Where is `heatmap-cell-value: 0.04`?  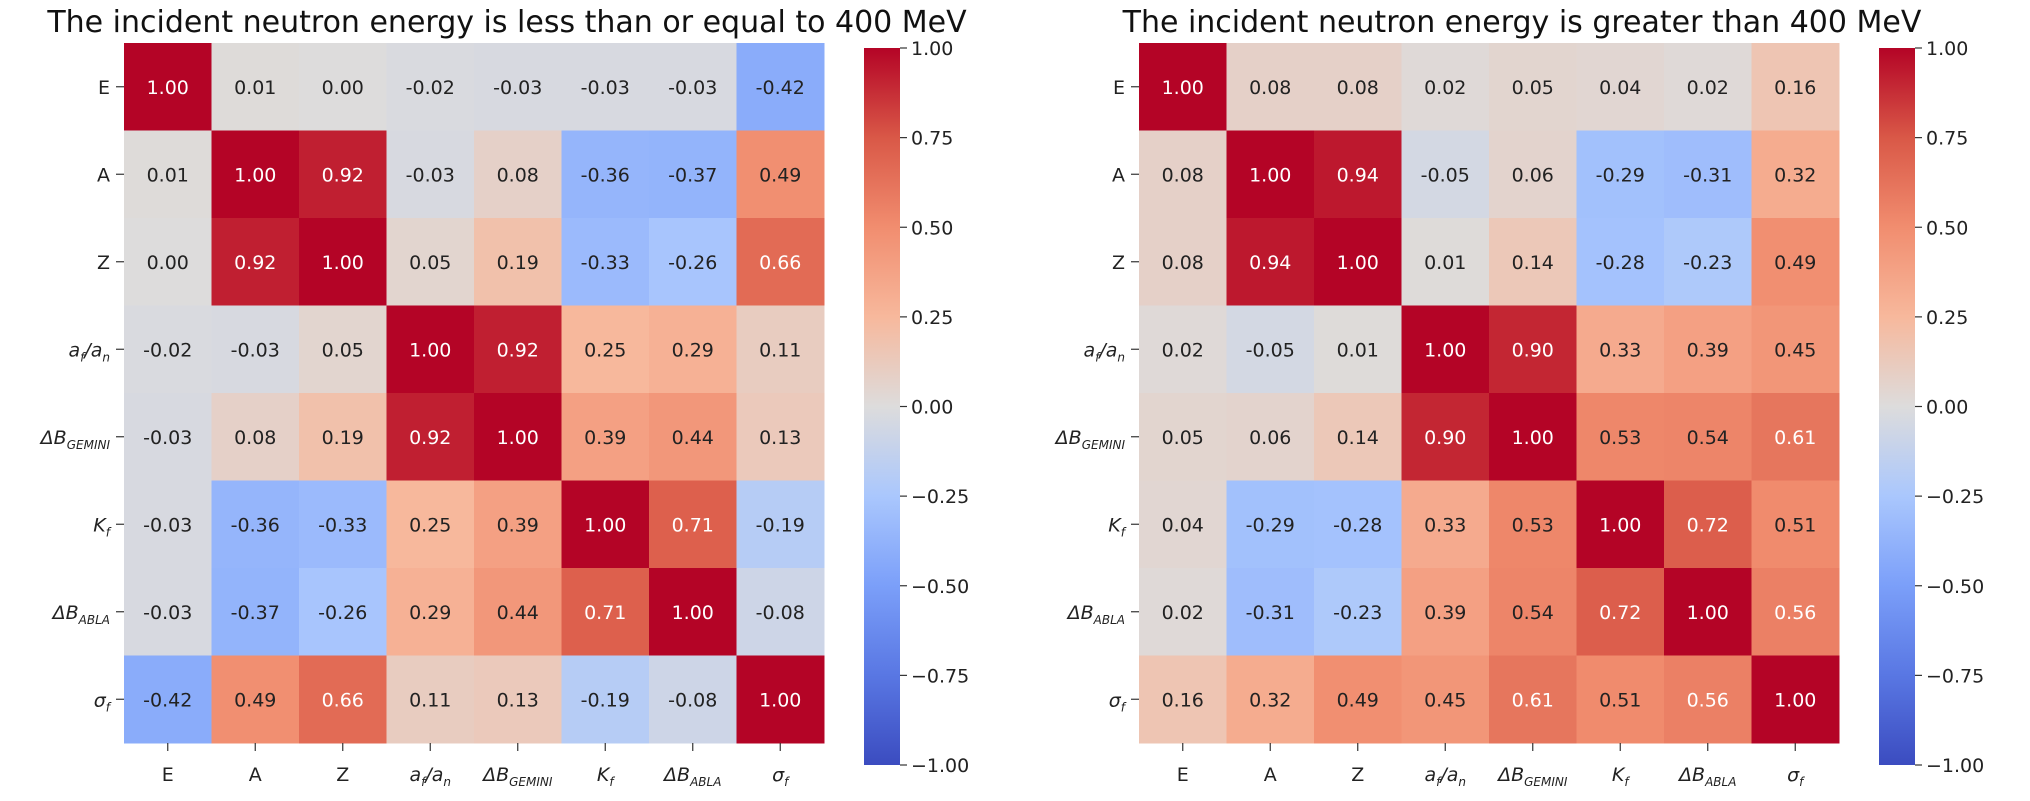 heatmap-cell-value: 0.04 is located at coordinates (1183, 525).